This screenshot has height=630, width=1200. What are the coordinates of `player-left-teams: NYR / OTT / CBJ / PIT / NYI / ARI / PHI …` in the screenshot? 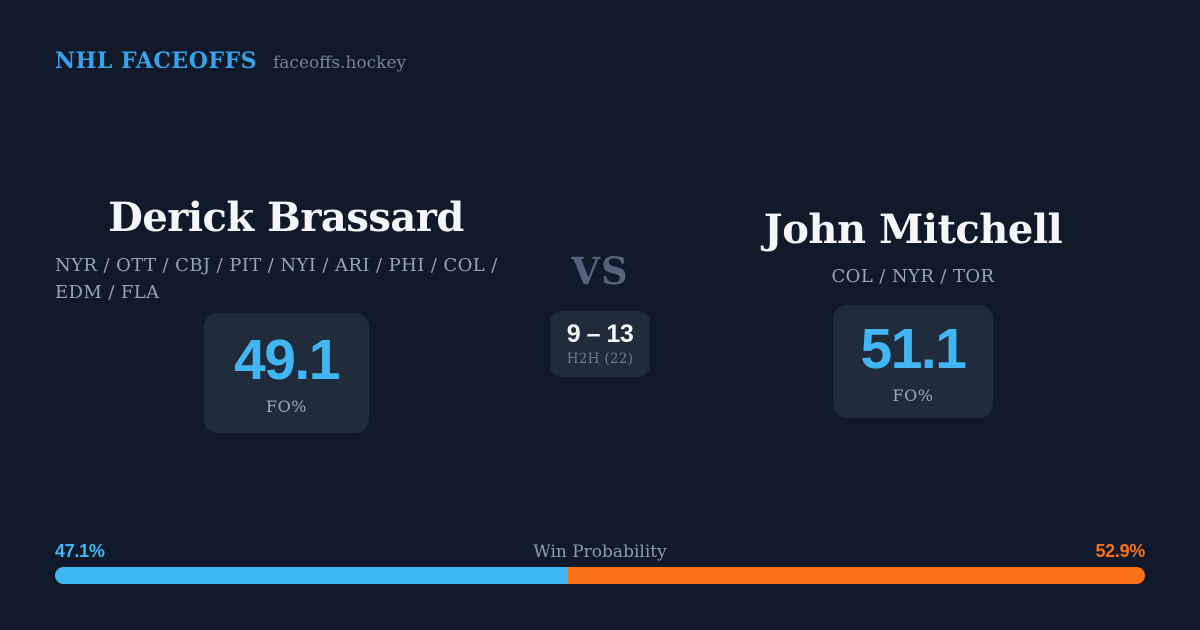 It's located at (276, 279).